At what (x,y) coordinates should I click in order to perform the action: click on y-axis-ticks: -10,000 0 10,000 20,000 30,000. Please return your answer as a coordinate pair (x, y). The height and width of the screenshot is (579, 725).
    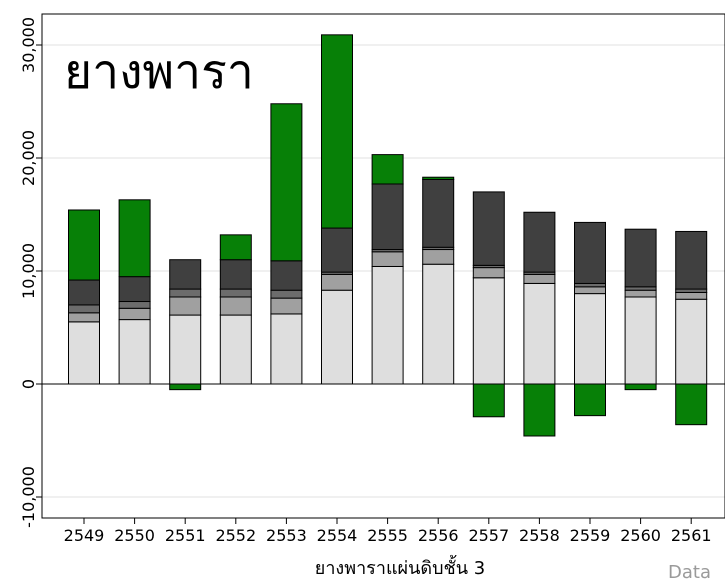
    Looking at the image, I should click on (30, 272).